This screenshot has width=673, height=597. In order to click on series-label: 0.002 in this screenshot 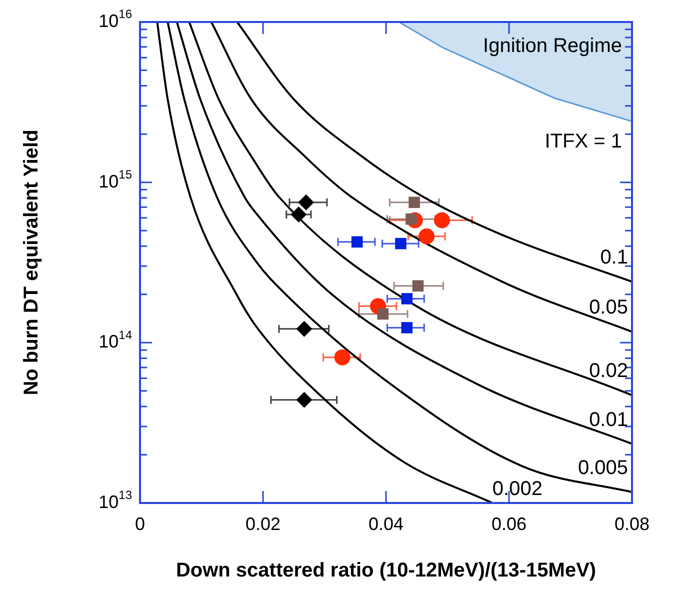, I will do `click(517, 489)`.